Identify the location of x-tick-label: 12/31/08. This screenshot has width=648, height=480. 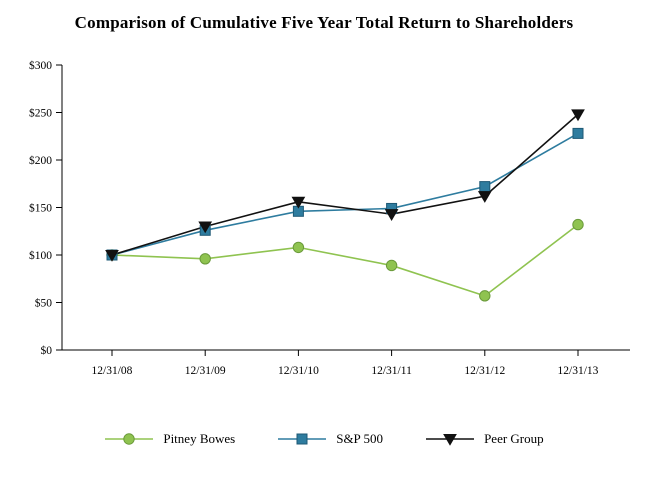
(112, 371).